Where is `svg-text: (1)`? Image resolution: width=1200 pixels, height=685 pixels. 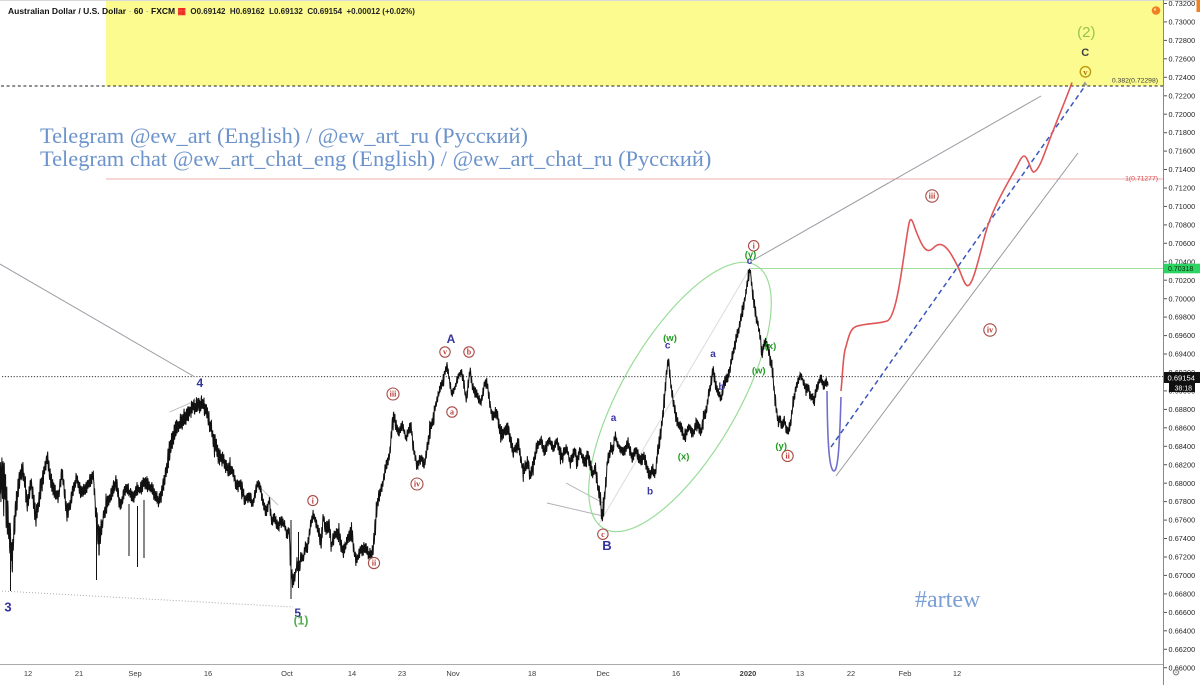 svg-text: (1) is located at coordinates (301, 621).